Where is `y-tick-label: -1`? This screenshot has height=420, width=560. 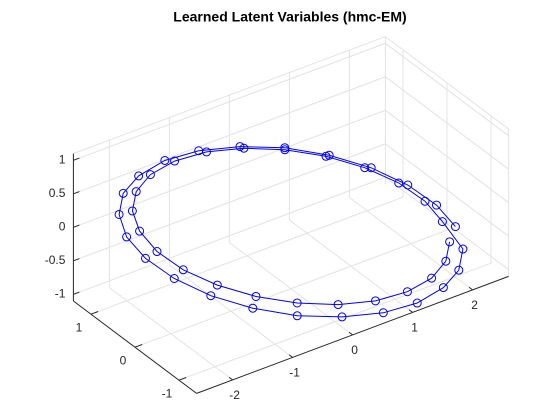 y-tick-label: -1 is located at coordinates (167, 393).